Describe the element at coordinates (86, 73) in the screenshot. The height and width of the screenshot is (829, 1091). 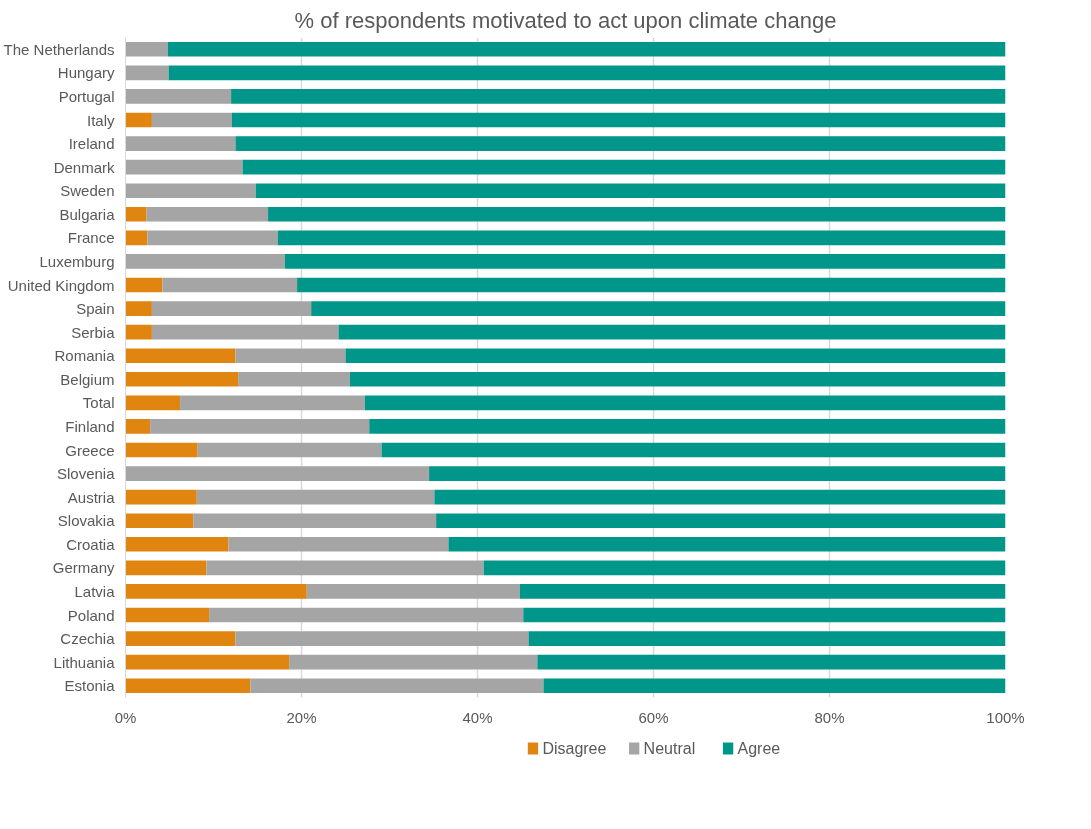
I see `y-tick-label: Hungary` at that location.